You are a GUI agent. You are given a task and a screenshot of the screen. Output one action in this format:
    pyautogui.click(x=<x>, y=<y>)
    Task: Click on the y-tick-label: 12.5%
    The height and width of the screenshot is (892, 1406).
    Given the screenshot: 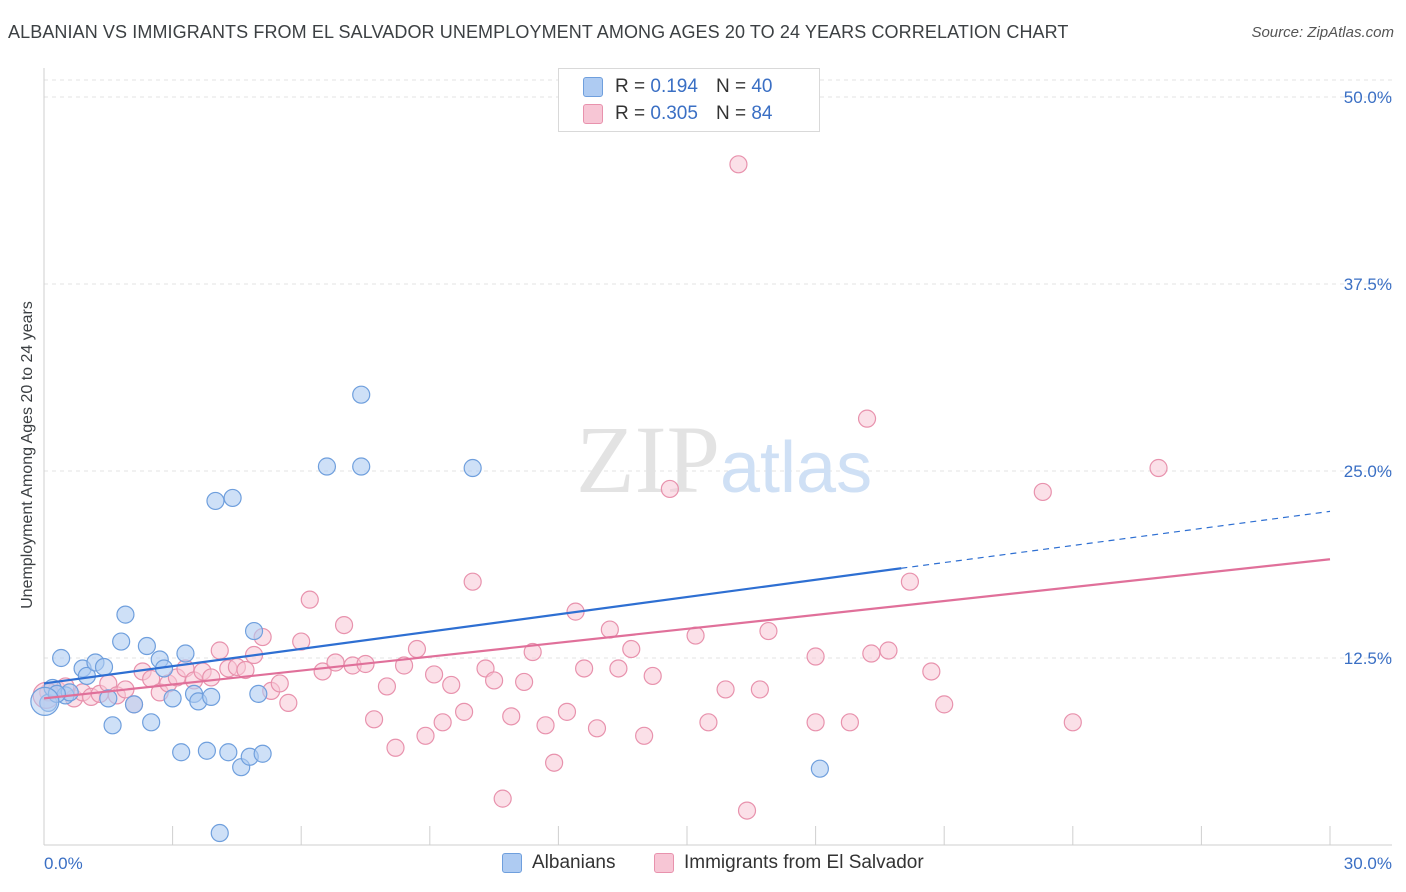 What is the action you would take?
    pyautogui.click(x=1368, y=658)
    